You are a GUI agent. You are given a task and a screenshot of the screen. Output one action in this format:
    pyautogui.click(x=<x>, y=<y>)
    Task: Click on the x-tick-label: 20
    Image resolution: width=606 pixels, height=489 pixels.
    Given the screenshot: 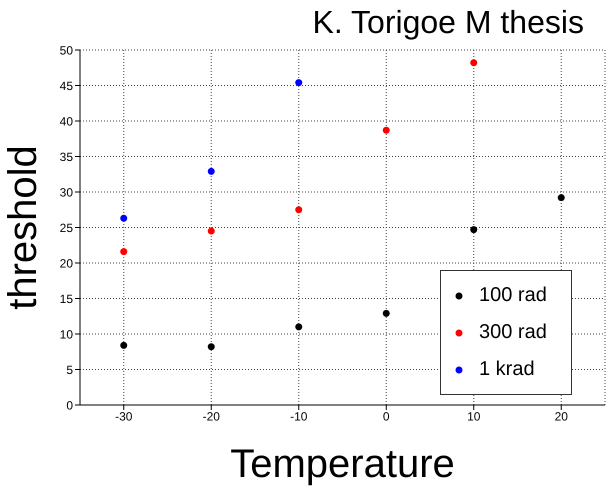 What is the action you would take?
    pyautogui.click(x=561, y=417)
    